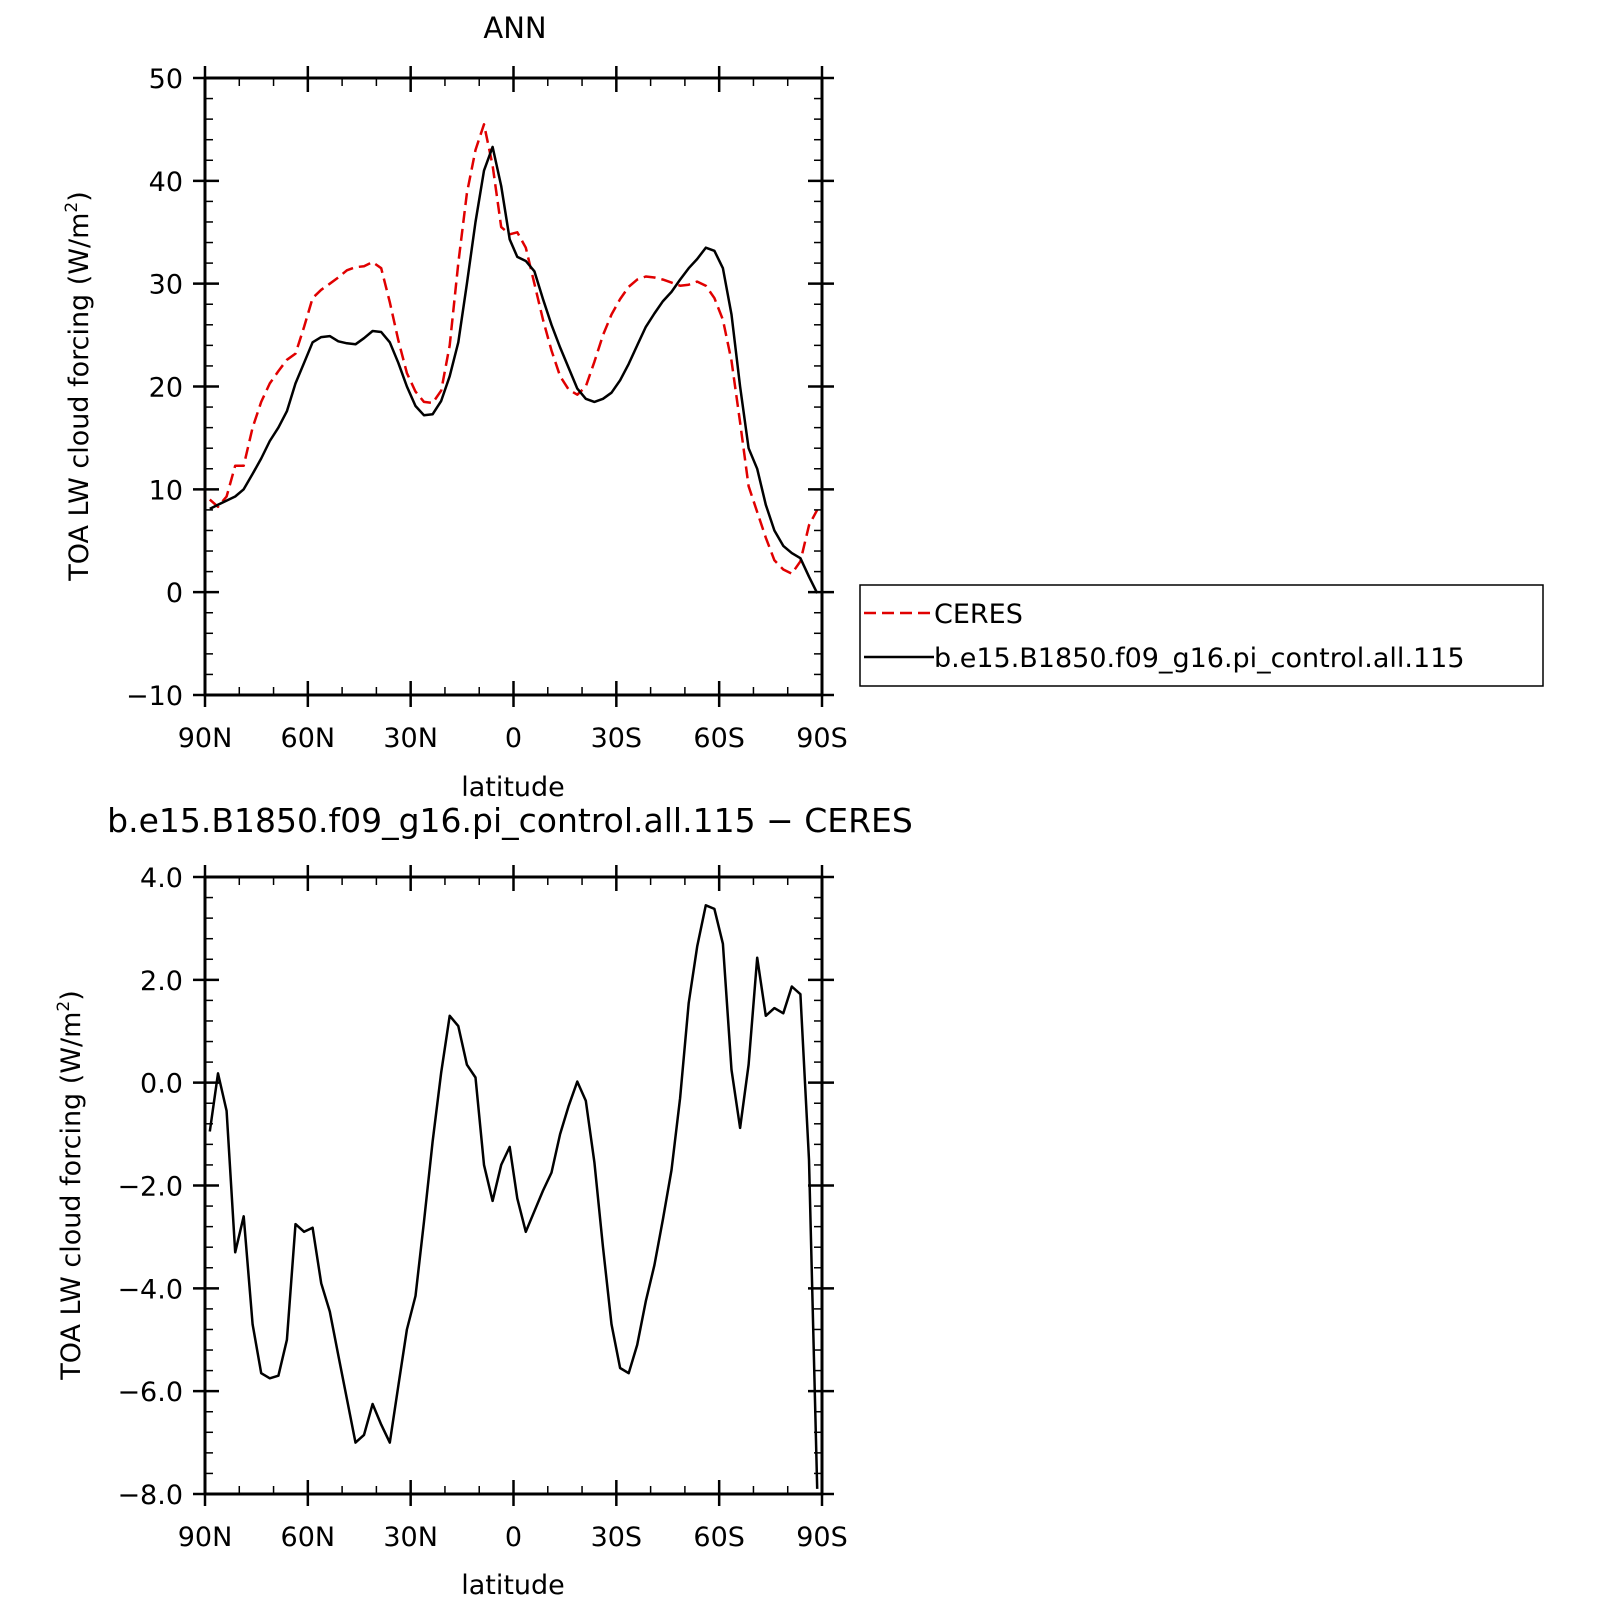 This screenshot has height=1602, width=1602. I want to click on bottom-y-axis-label: TOA LW cloud forcing (W/m2), so click(70, 1185).